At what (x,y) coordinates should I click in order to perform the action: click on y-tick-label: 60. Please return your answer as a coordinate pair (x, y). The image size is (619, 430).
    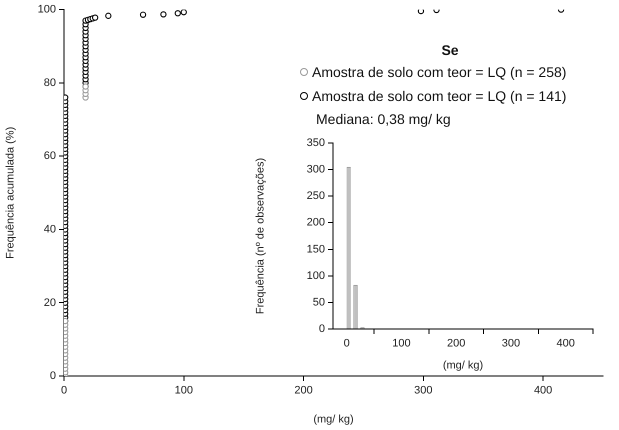
    Looking at the image, I should click on (50, 156).